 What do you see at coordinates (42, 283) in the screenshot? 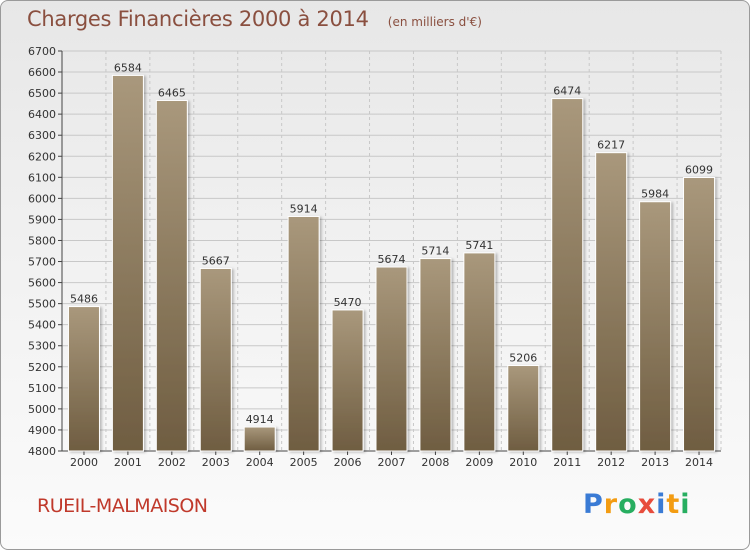
I see `y-tick-label: 5600` at bounding box center [42, 283].